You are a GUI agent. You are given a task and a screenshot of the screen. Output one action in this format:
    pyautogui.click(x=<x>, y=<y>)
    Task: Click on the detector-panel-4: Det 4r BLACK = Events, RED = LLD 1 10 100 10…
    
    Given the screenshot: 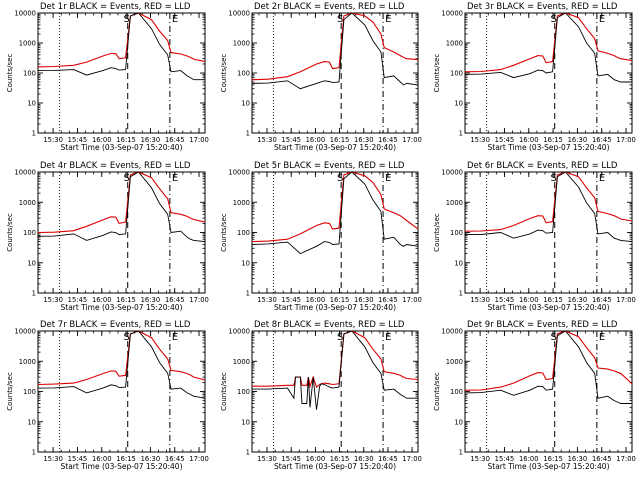 What is the action you would take?
    pyautogui.click(x=107, y=236)
    